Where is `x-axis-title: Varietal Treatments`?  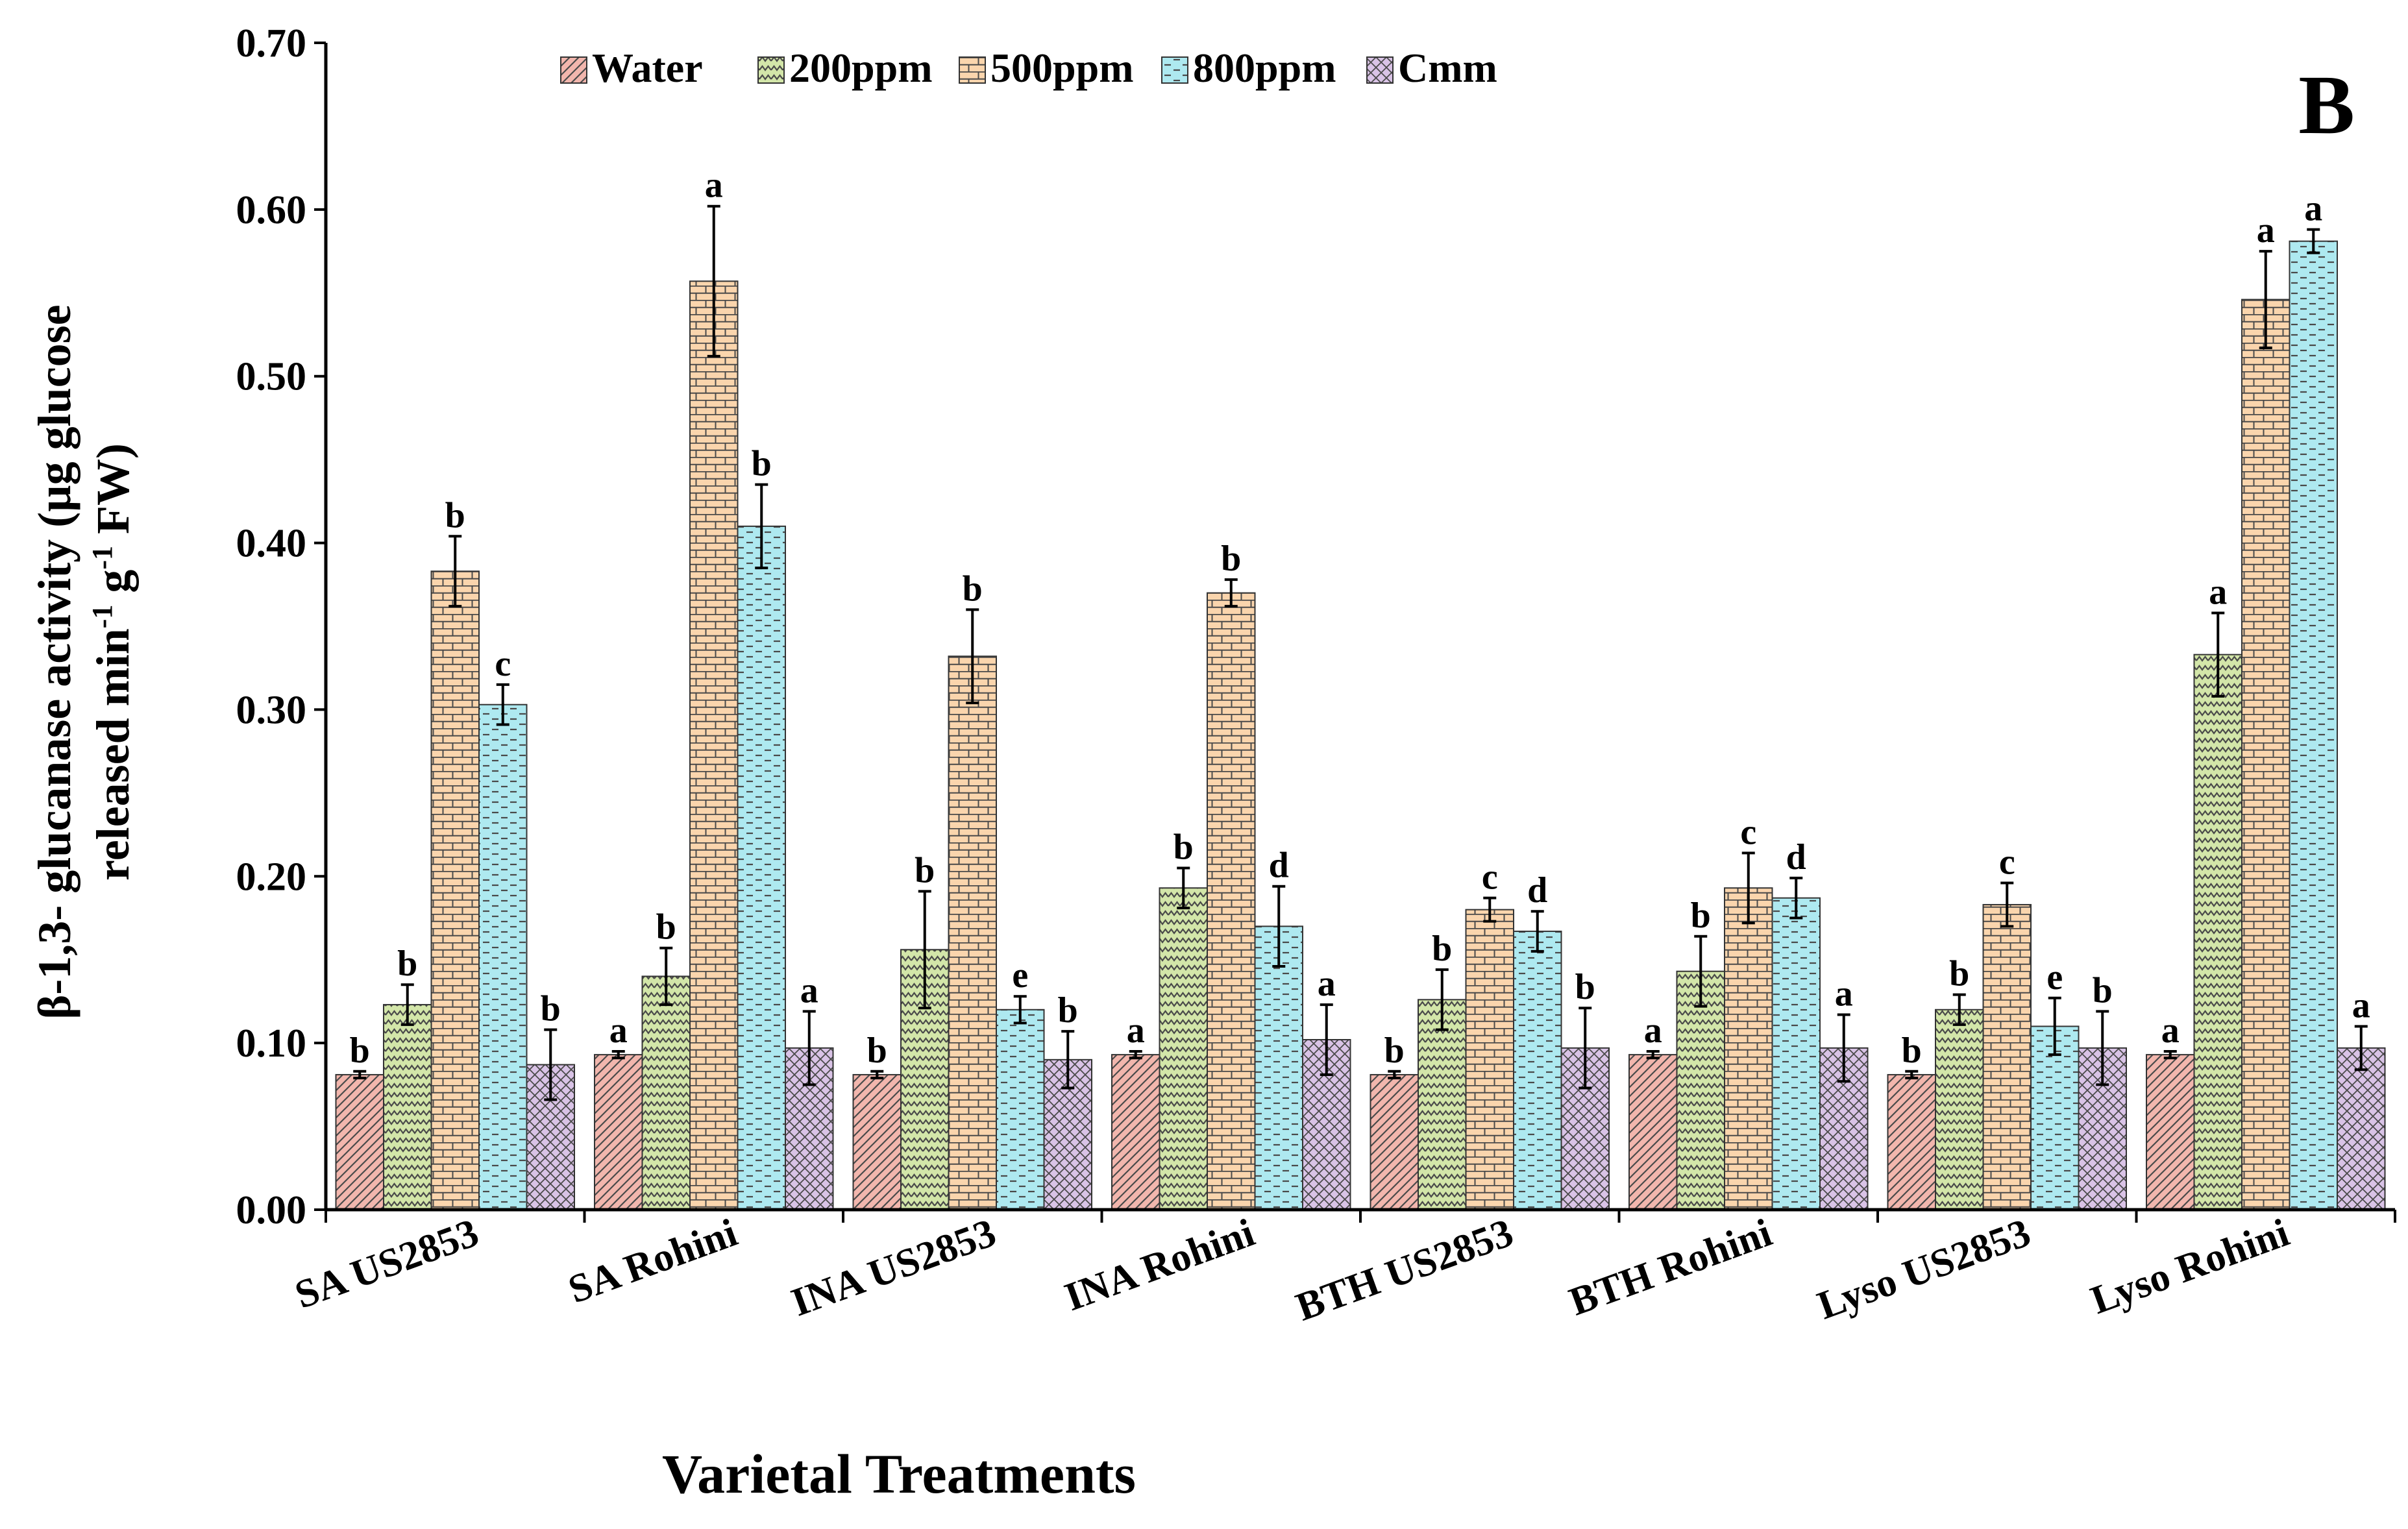
x-axis-title: Varietal Treatments is located at coordinates (899, 1474).